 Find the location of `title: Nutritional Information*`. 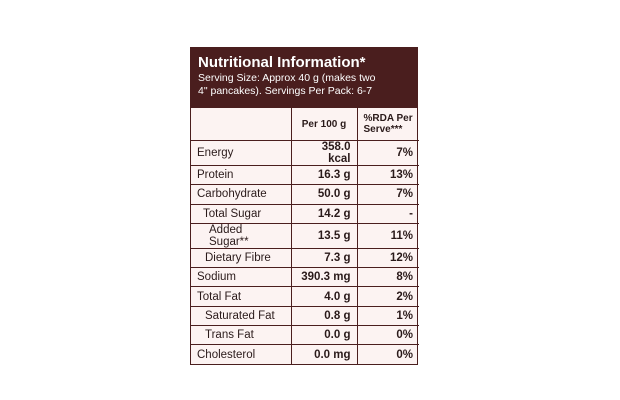

title: Nutritional Information* is located at coordinates (282, 62).